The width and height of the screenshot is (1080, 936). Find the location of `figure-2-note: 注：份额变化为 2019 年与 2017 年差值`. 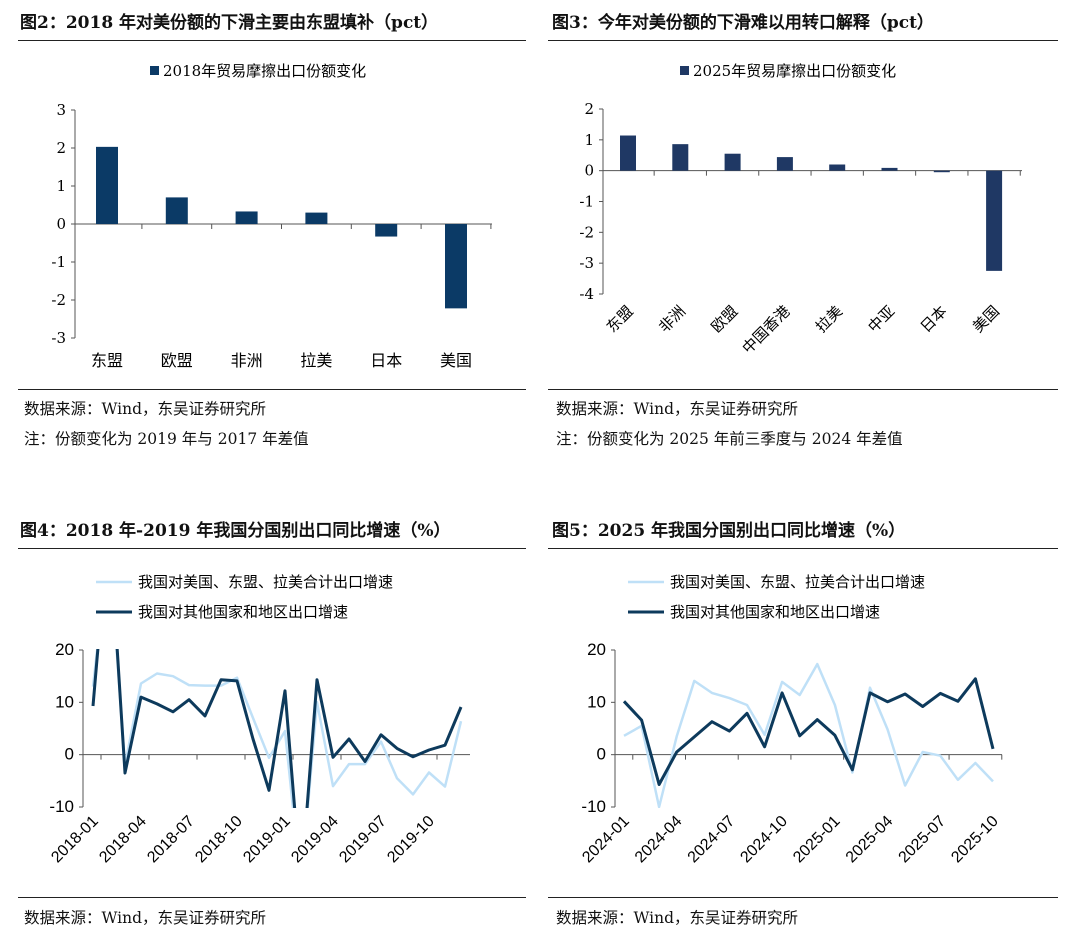

figure-2-note: 注：份额变化为 2019 年与 2017 年差值 is located at coordinates (166, 439).